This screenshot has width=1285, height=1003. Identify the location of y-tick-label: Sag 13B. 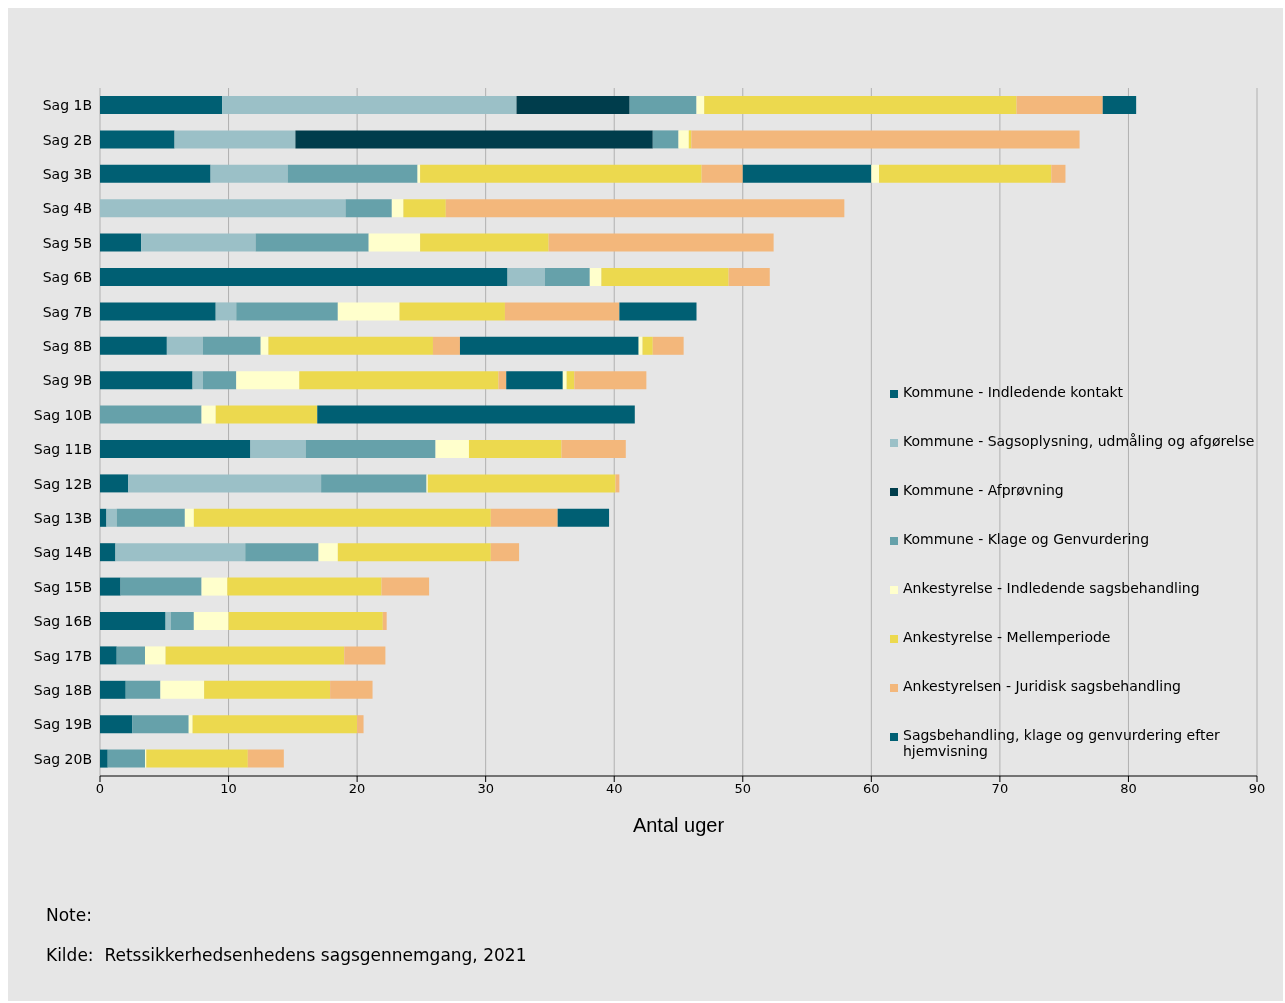
(62, 517).